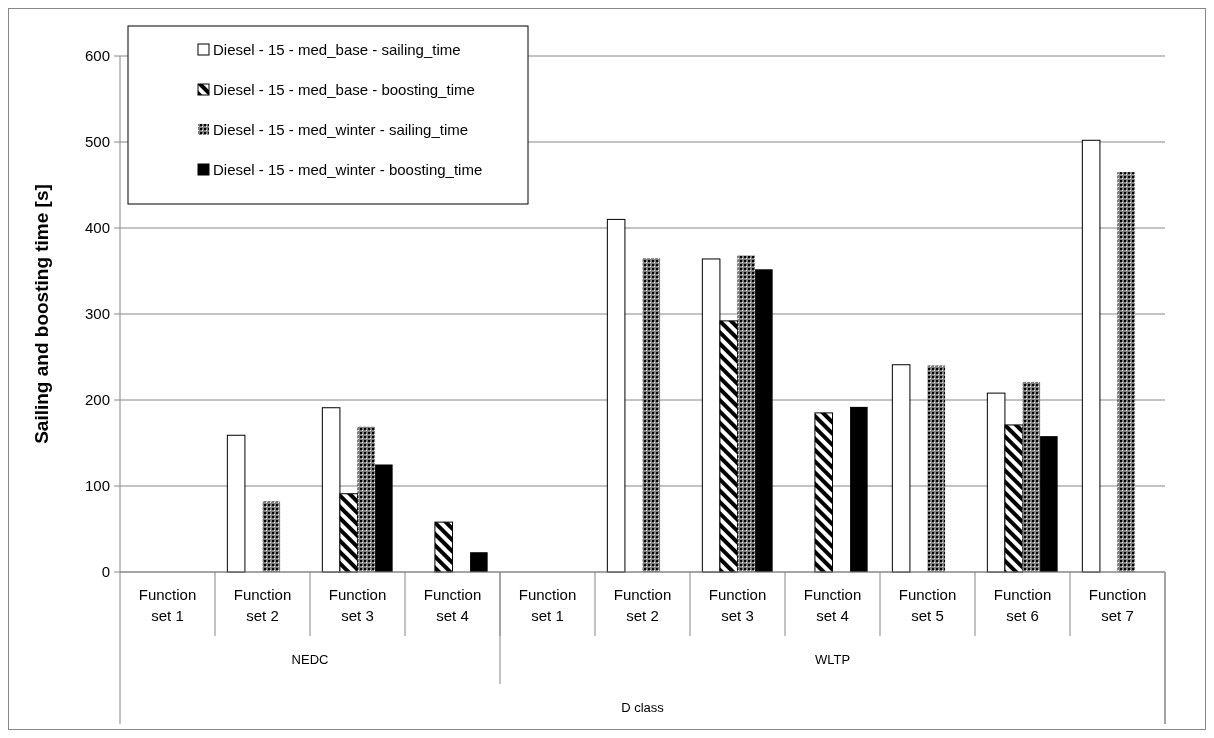  I want to click on legend-label: Diesel - 15 - med_winter - boosting_time, so click(348, 170).